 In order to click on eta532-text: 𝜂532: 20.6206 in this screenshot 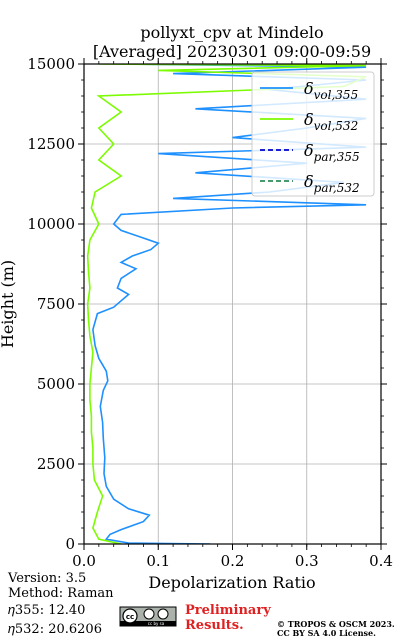, I will do `click(55, 629)`.